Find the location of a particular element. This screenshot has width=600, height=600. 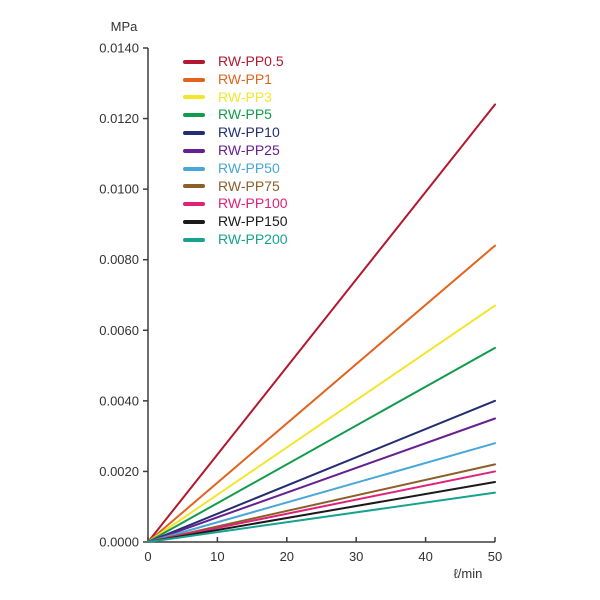

legend-label: RW-PP5 is located at coordinates (245, 114).